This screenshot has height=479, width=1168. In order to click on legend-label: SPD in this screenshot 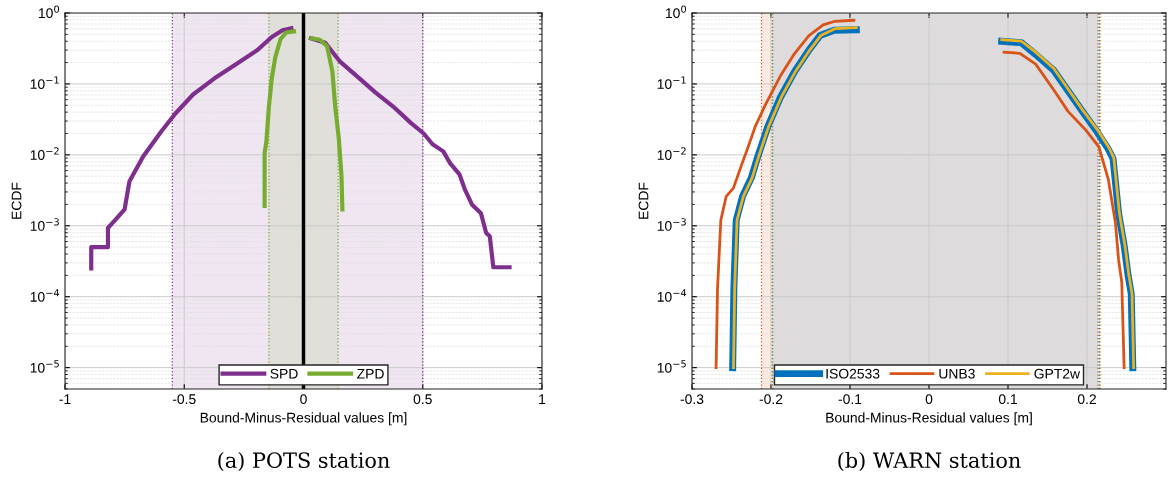, I will do `click(284, 373)`.